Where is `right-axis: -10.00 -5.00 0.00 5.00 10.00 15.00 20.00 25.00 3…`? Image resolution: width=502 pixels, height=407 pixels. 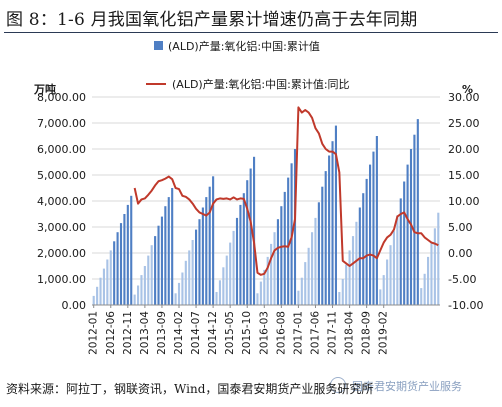
right-axis: -10.00 -5.00 0.00 5.00 10.00 15.00 20.00 25.00 3… is located at coordinates (465, 201).